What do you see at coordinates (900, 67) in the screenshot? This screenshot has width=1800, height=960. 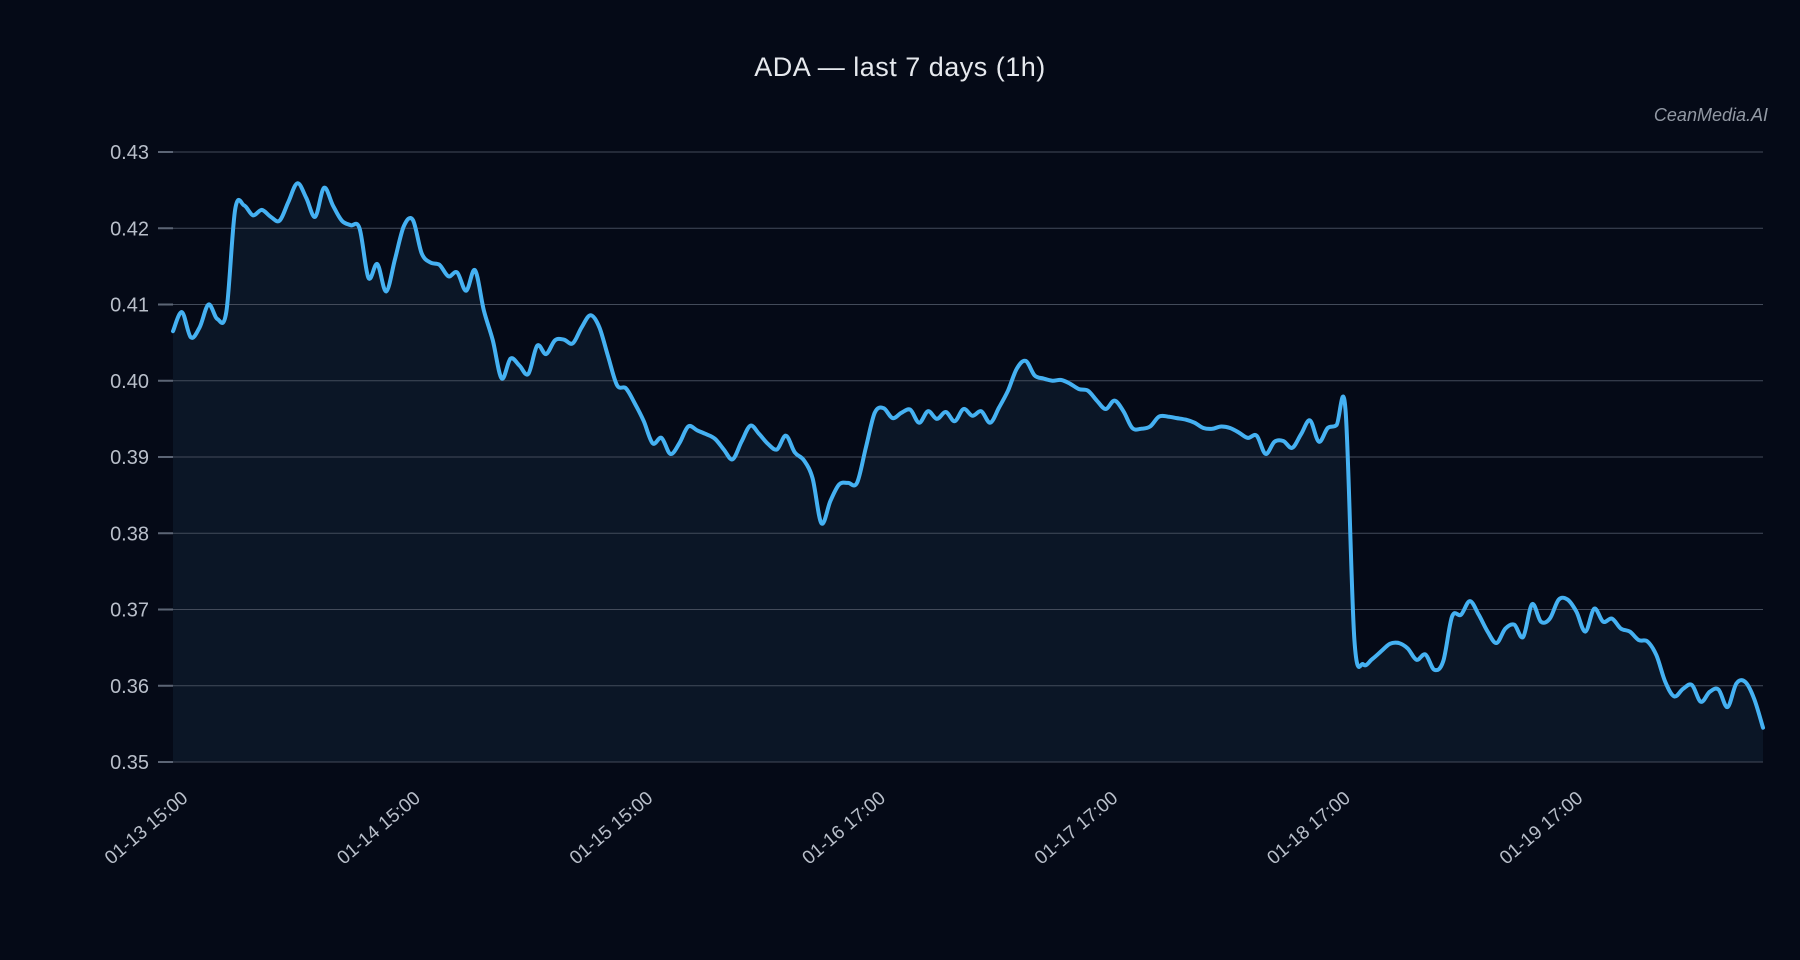 I see `chart-title: ADA — last 7 days (1h)` at bounding box center [900, 67].